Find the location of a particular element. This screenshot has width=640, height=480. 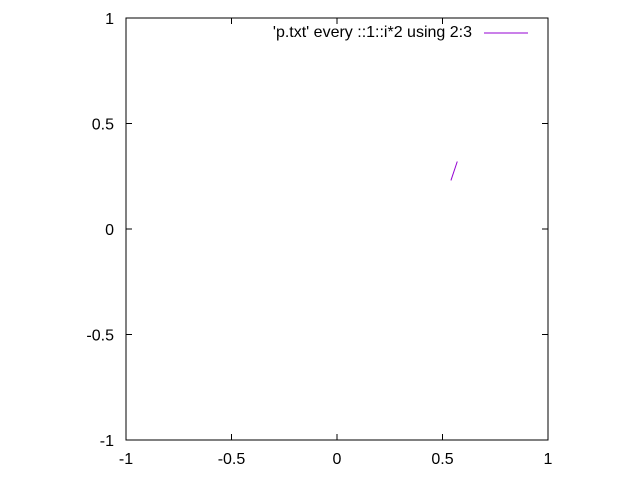

y-tick-label: 0 is located at coordinates (109, 230).